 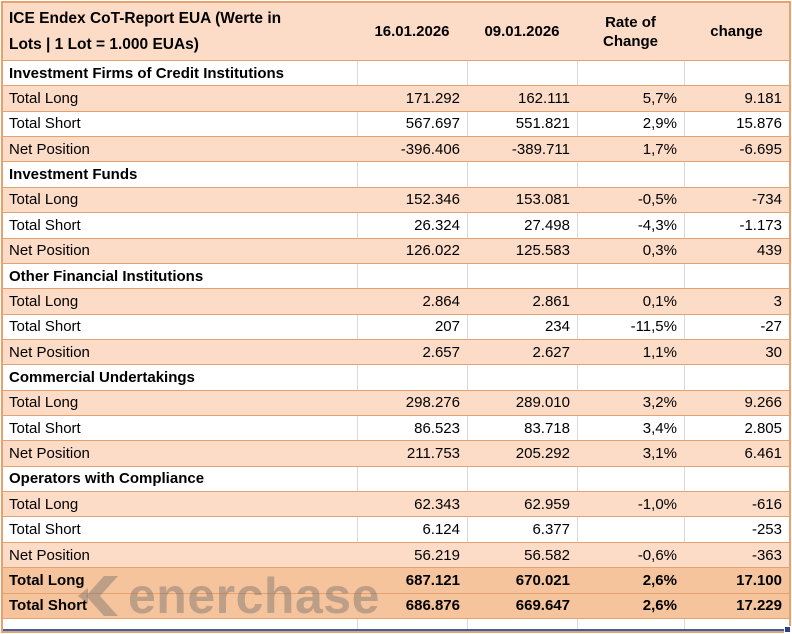 What do you see at coordinates (542, 403) in the screenshot?
I see `value-cell: 289.010` at bounding box center [542, 403].